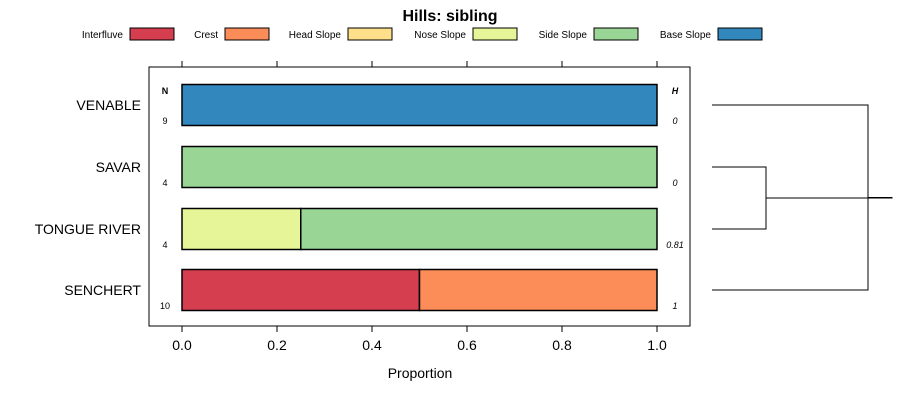  I want to click on legend-item-nose-slope: Nose Slope, so click(466, 34).